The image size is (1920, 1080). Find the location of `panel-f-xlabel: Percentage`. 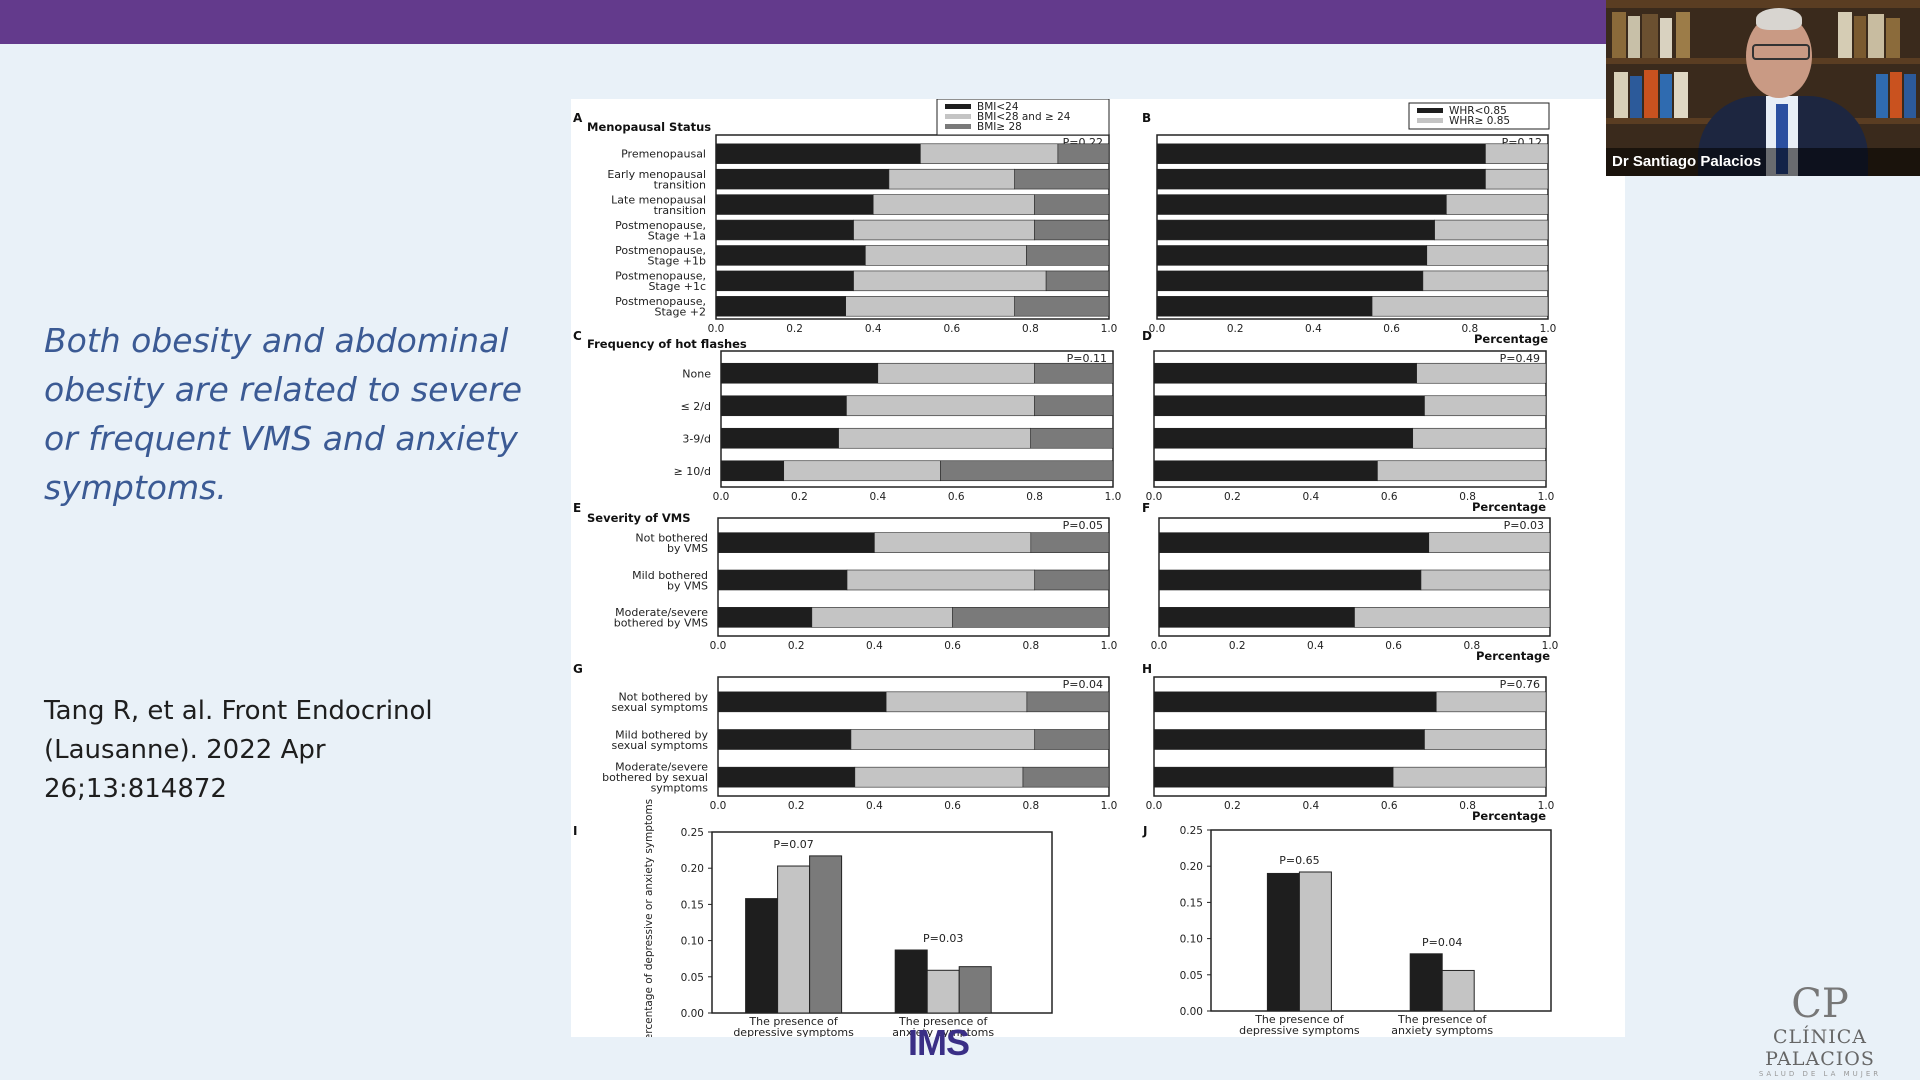

panel-f-xlabel: Percentage is located at coordinates (1513, 656).